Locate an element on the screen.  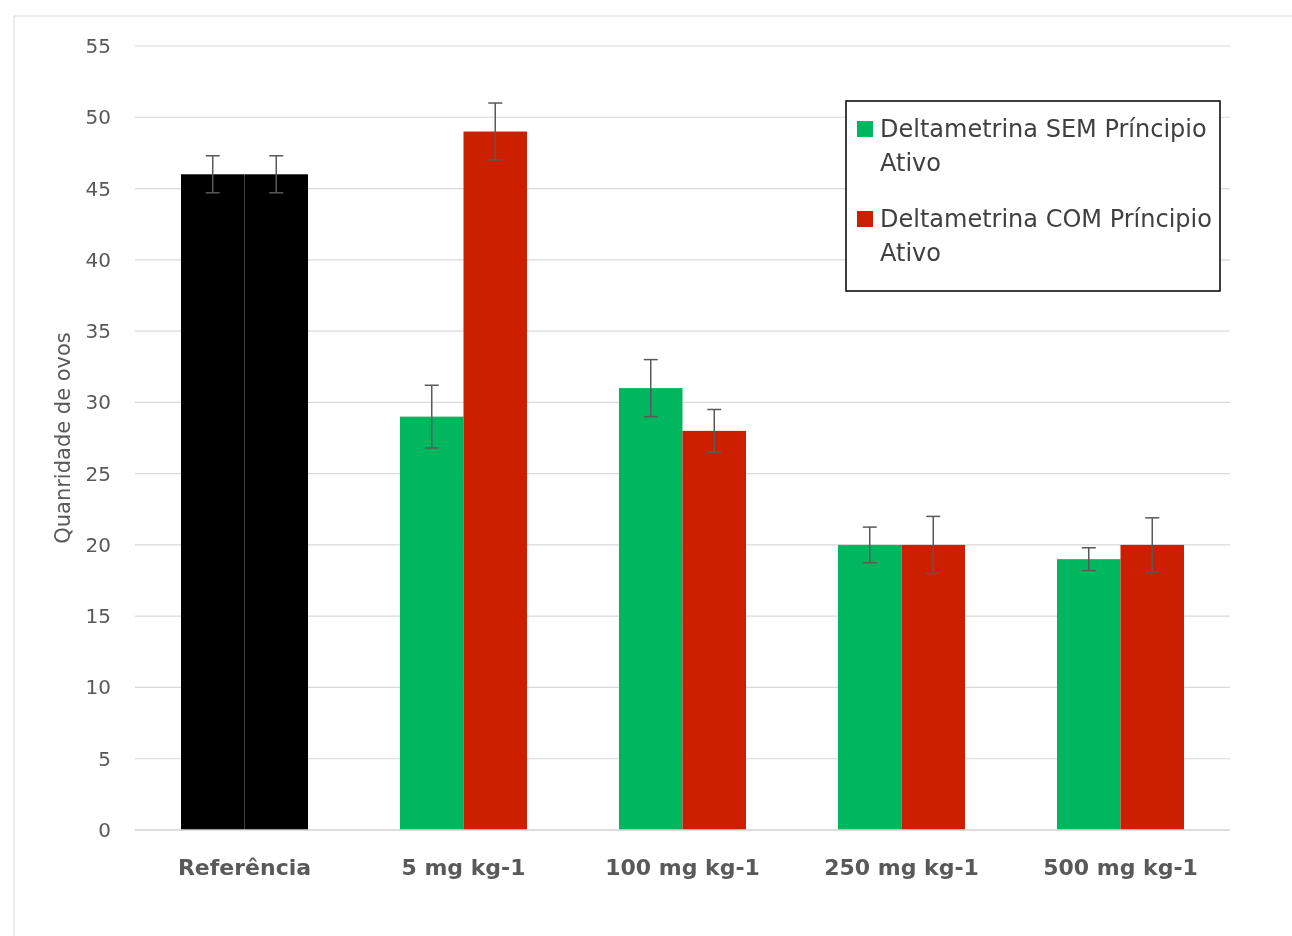
y-tick-label: 5 is located at coordinates (104, 758).